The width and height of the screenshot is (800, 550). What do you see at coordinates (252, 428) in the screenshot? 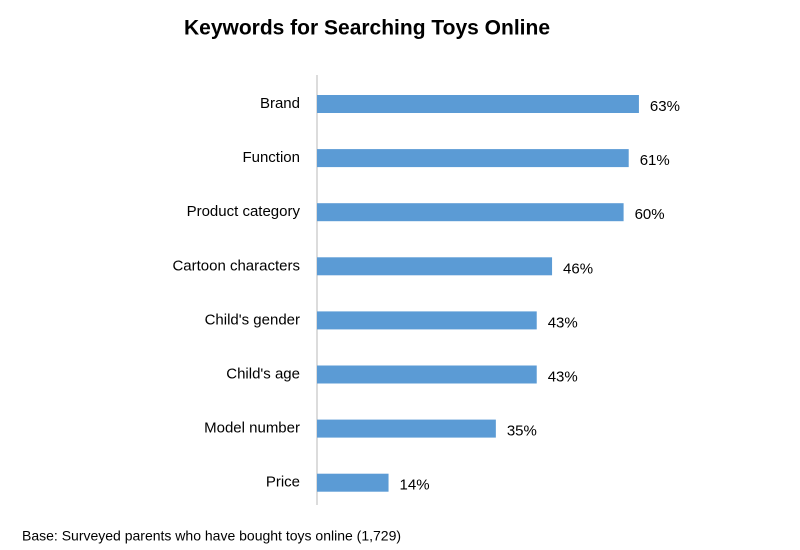
I see `category-label: Model number` at bounding box center [252, 428].